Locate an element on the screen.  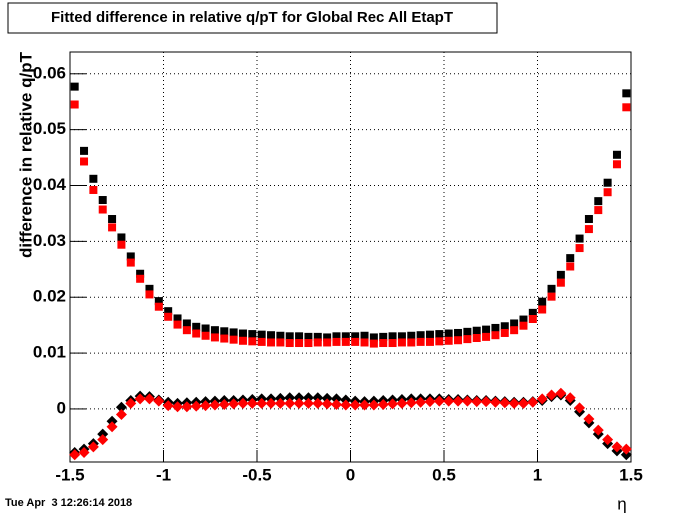
title-box is located at coordinates (252, 18).